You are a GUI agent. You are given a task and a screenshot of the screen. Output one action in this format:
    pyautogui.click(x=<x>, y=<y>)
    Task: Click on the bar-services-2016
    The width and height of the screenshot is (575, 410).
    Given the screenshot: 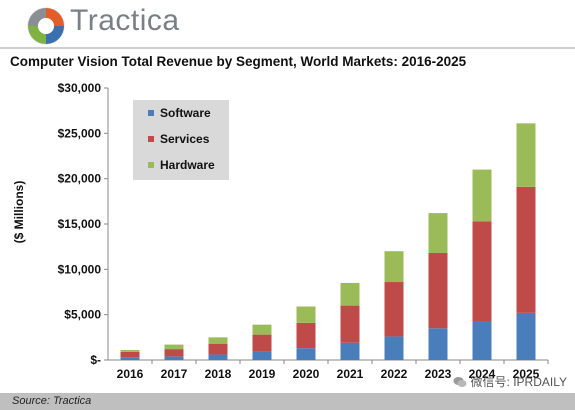 What is the action you would take?
    pyautogui.click(x=130, y=354)
    